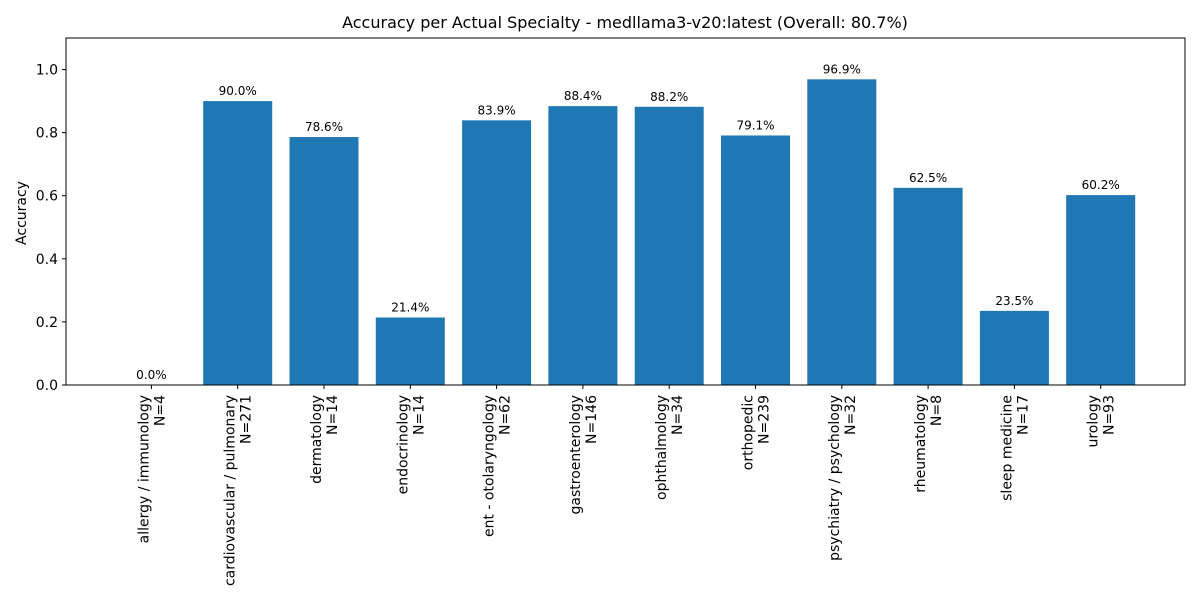 This screenshot has width=1200, height=604. What do you see at coordinates (497, 110) in the screenshot?
I see `bar-value-label: 83.9%` at bounding box center [497, 110].